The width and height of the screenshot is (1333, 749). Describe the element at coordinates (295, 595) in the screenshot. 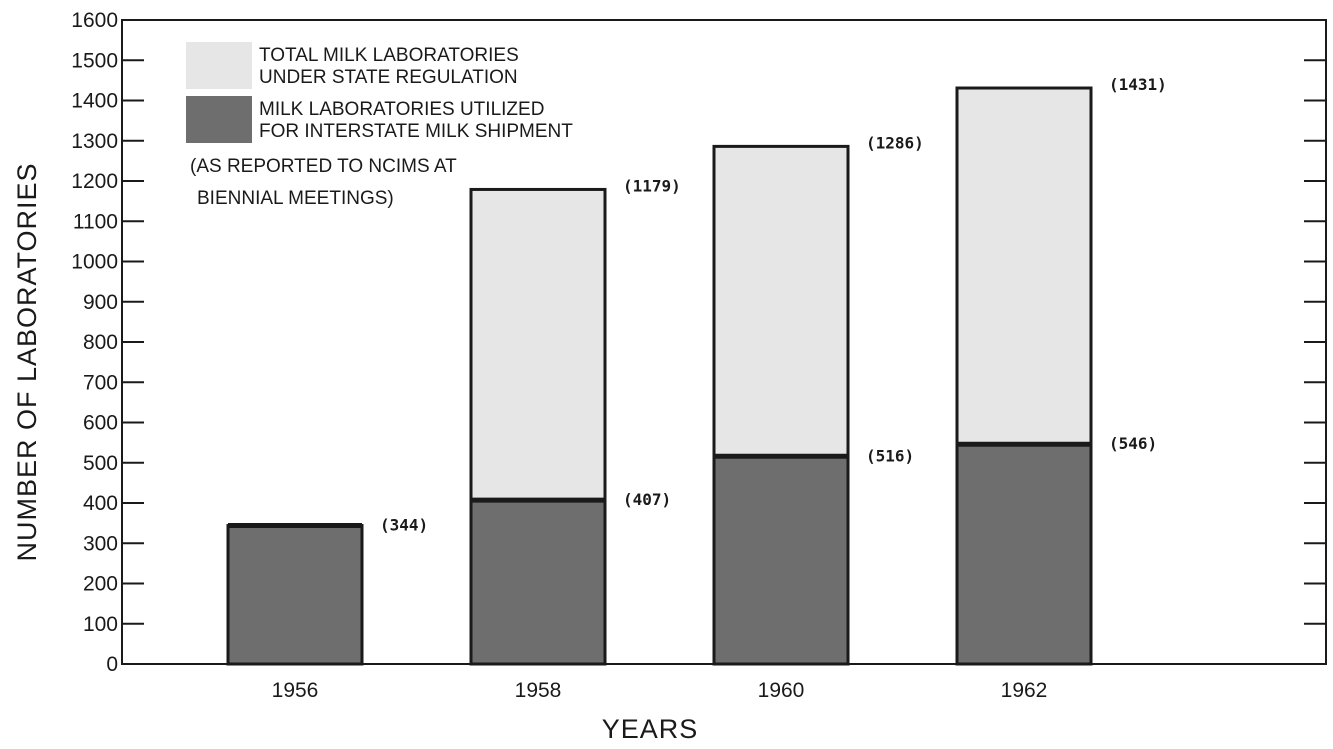

I see `bar-interstate-1956` at that location.